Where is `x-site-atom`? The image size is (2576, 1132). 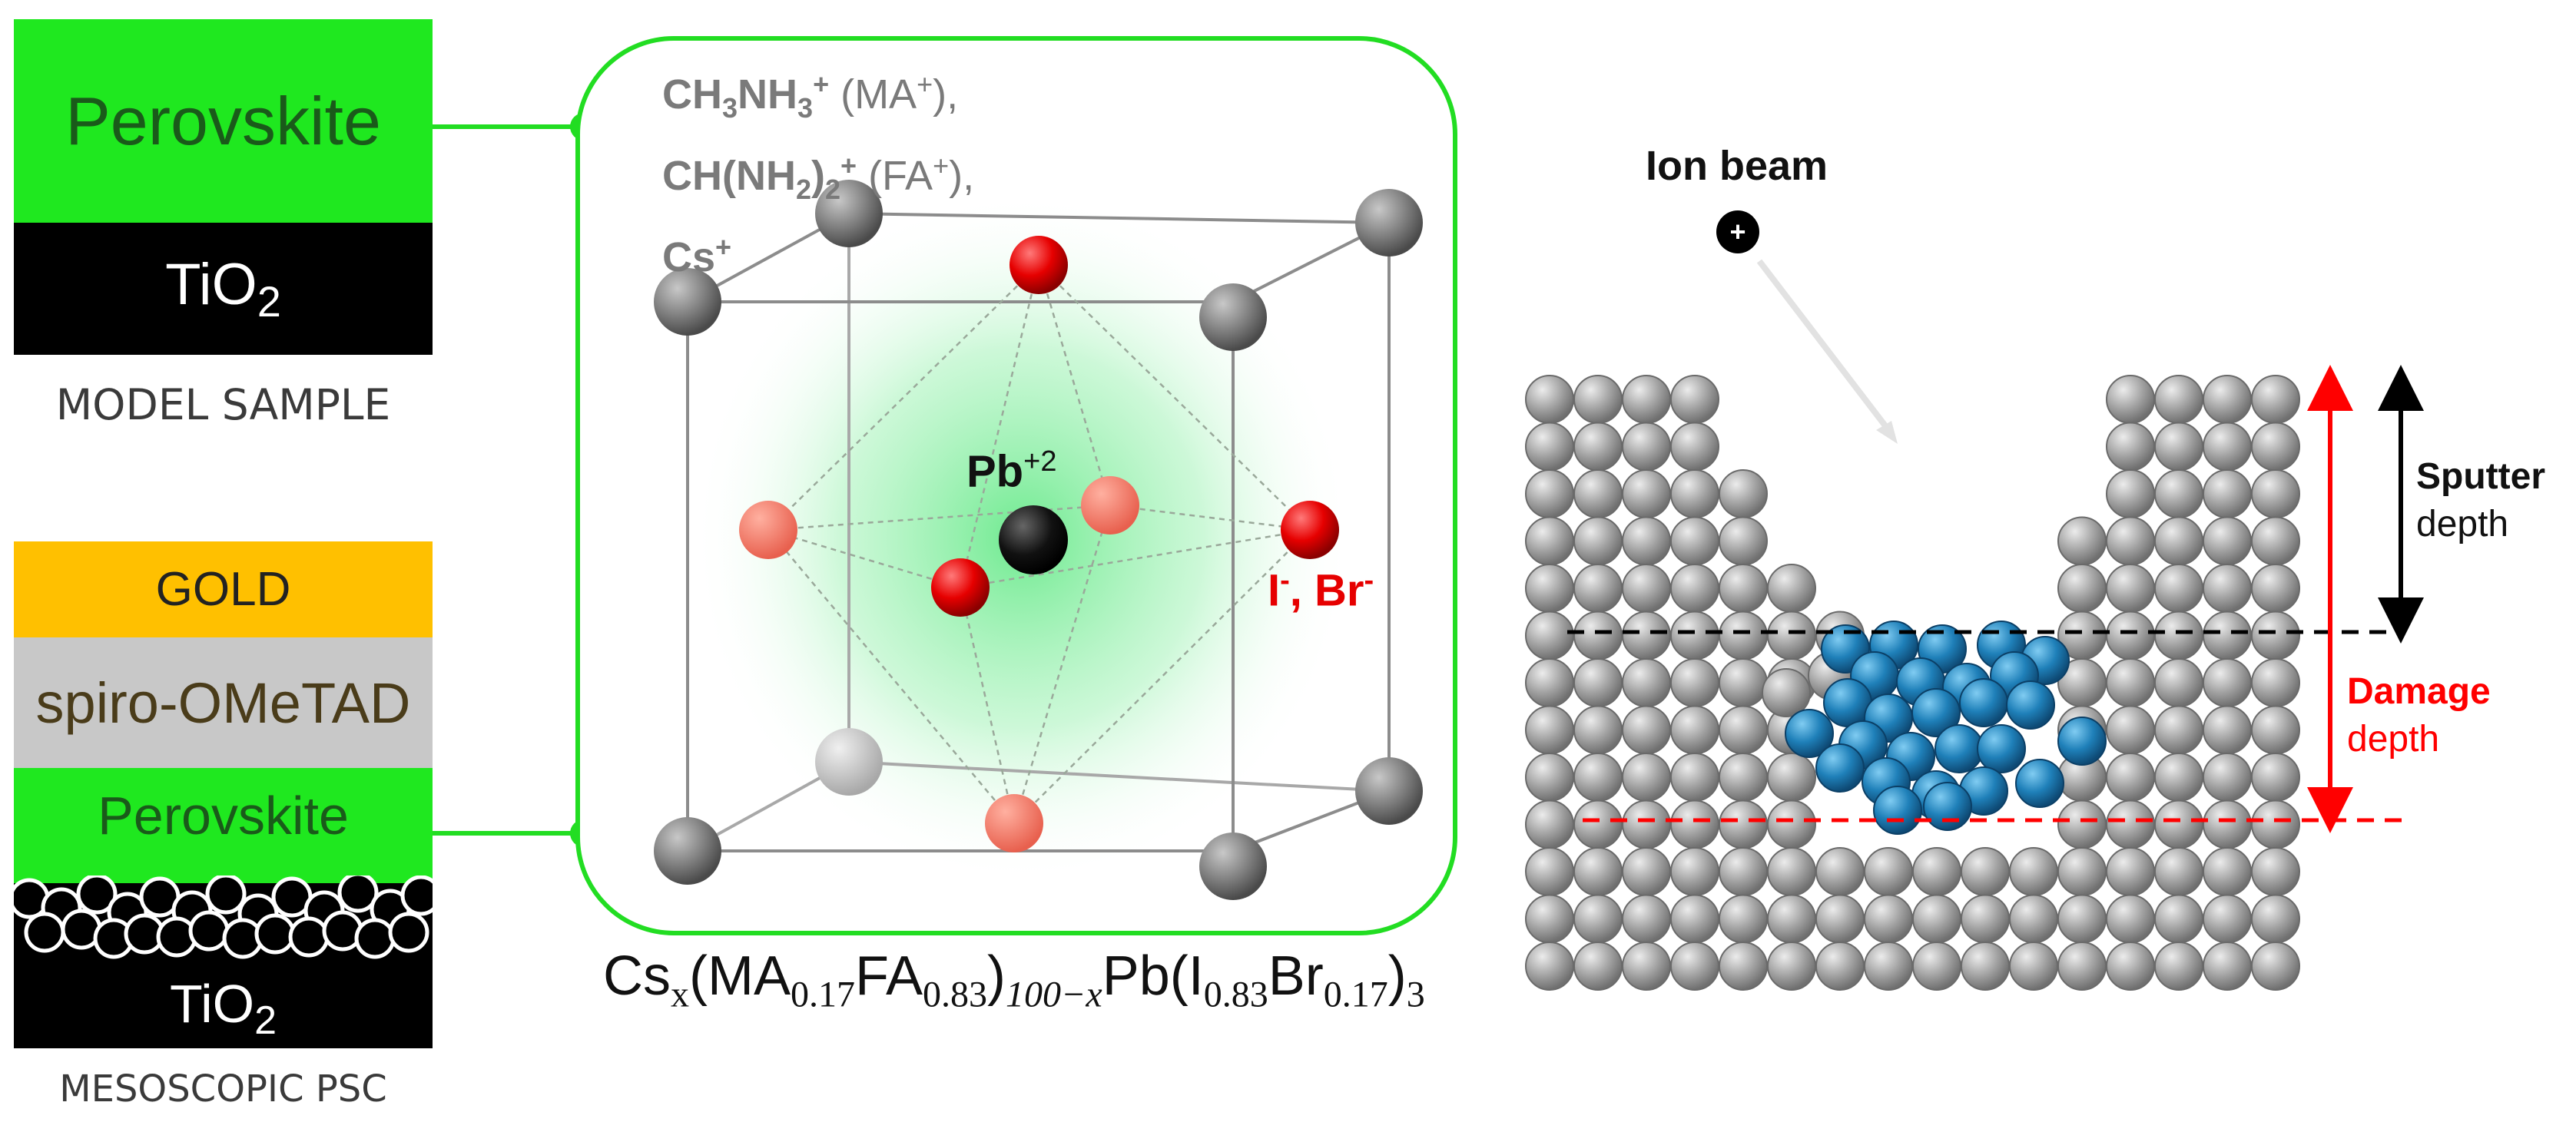 x-site-atom is located at coordinates (768, 530).